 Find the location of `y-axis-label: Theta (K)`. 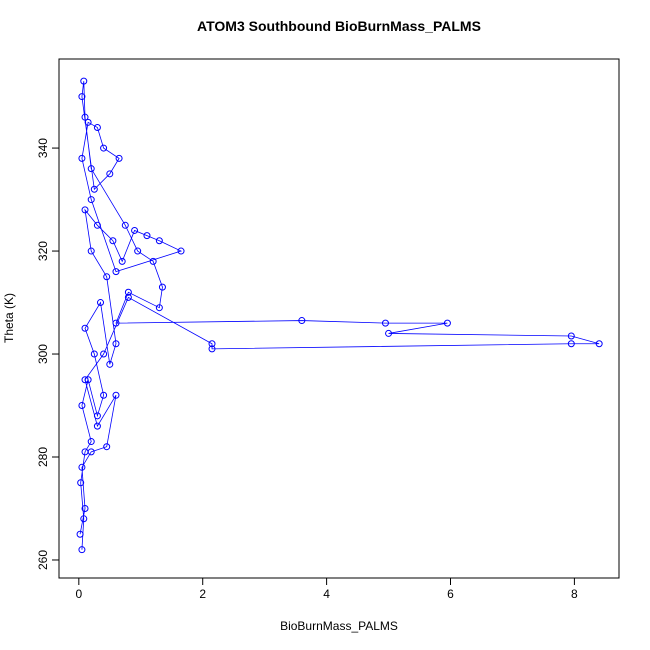

y-axis-label: Theta (K) is located at coordinates (9, 318).